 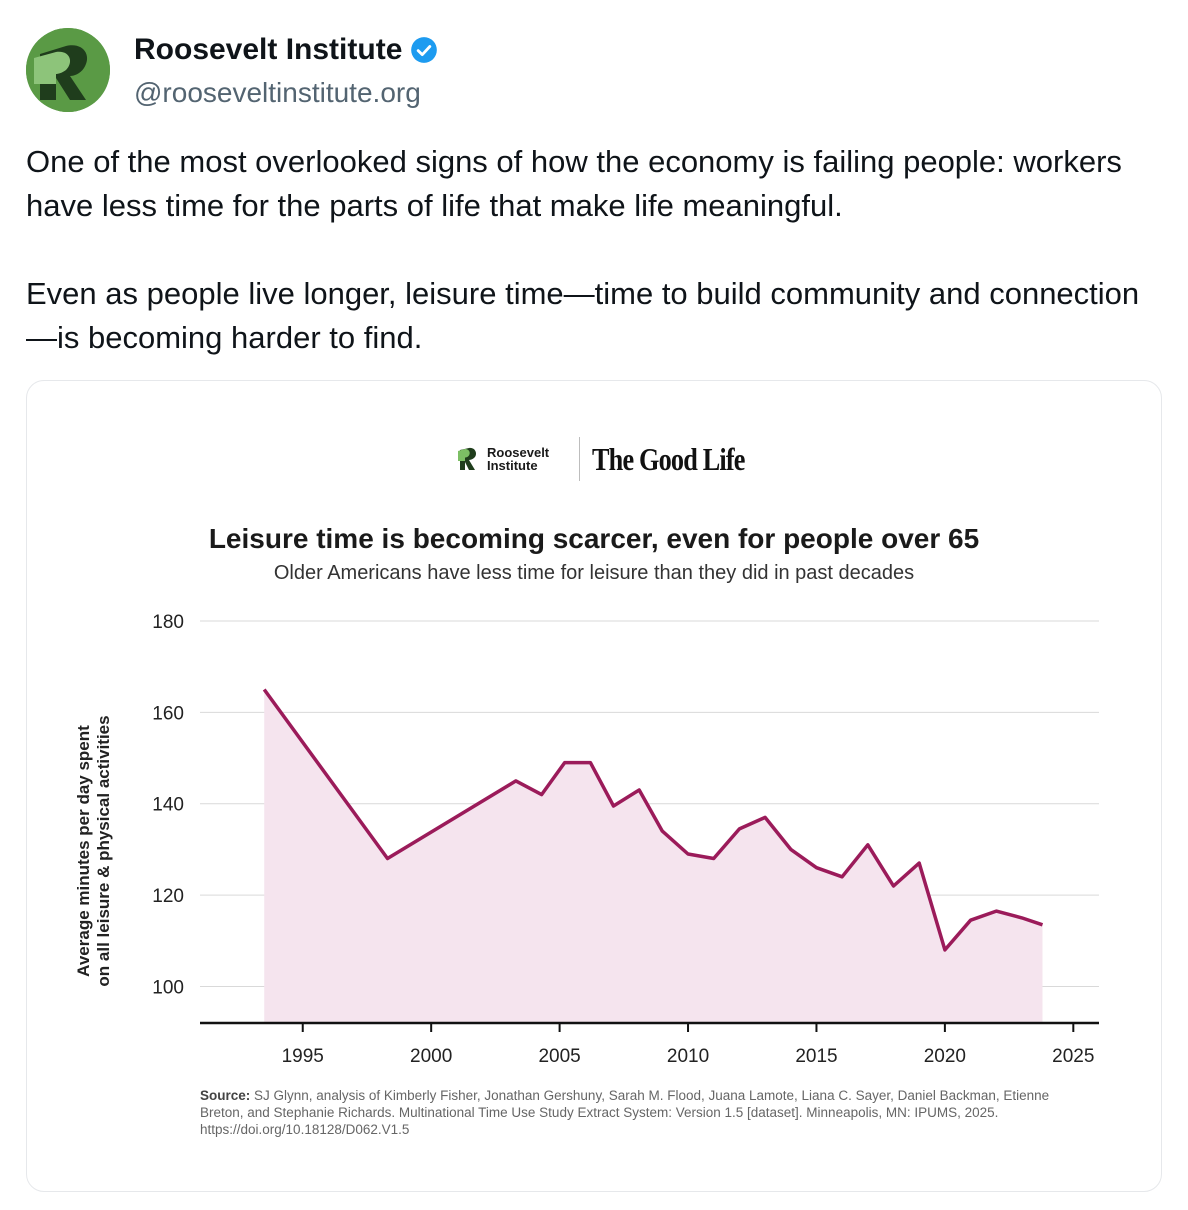 I want to click on roosevelt-logo-icon, so click(x=68, y=70).